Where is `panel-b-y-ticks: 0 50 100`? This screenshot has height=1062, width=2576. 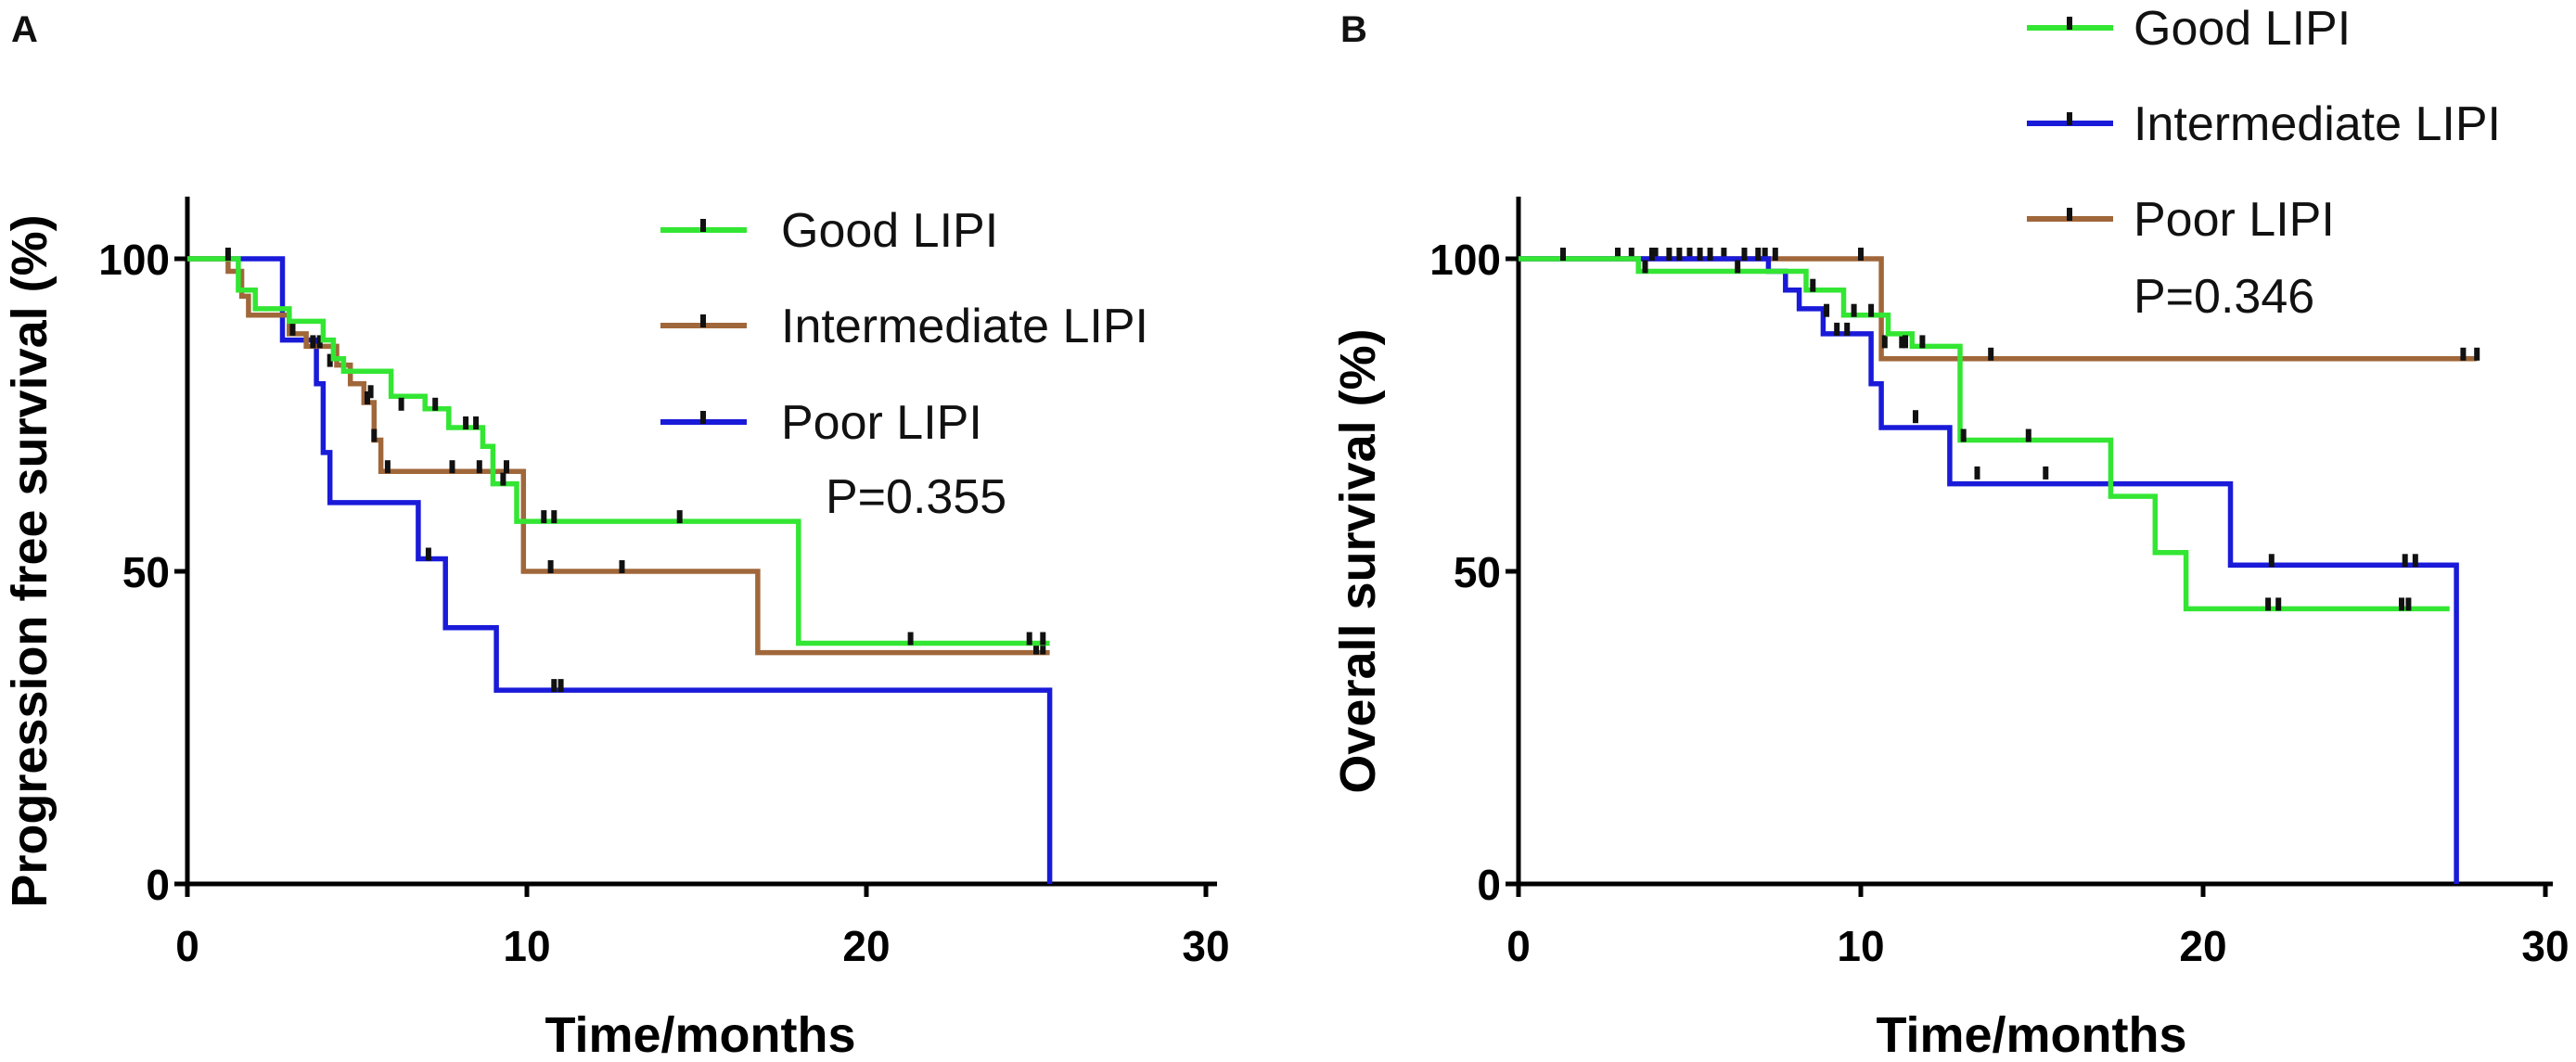 panel-b-y-ticks: 0 50 100 is located at coordinates (1474, 572).